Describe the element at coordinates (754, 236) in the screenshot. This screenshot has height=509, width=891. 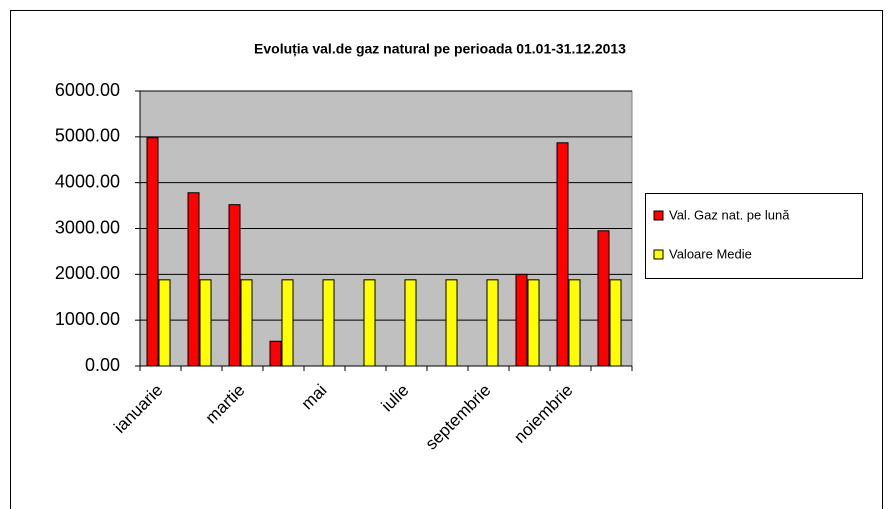
I see `legend` at that location.